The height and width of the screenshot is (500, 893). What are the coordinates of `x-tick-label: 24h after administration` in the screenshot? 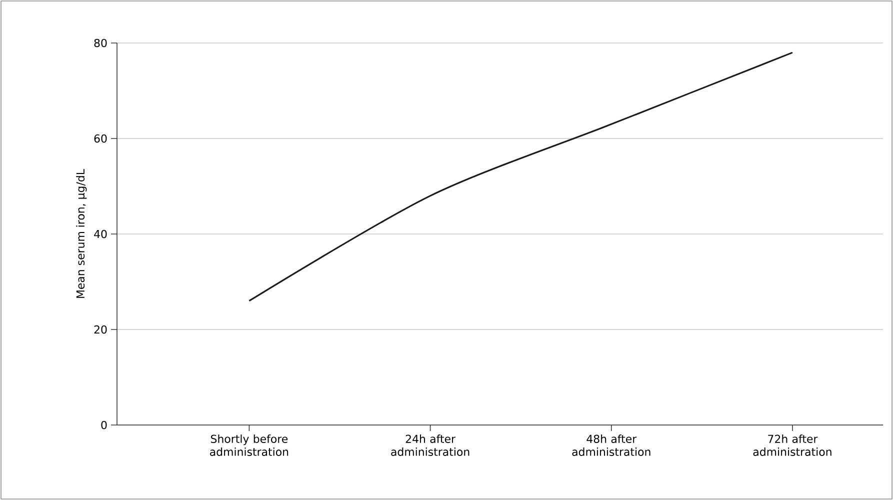 It's located at (430, 445).